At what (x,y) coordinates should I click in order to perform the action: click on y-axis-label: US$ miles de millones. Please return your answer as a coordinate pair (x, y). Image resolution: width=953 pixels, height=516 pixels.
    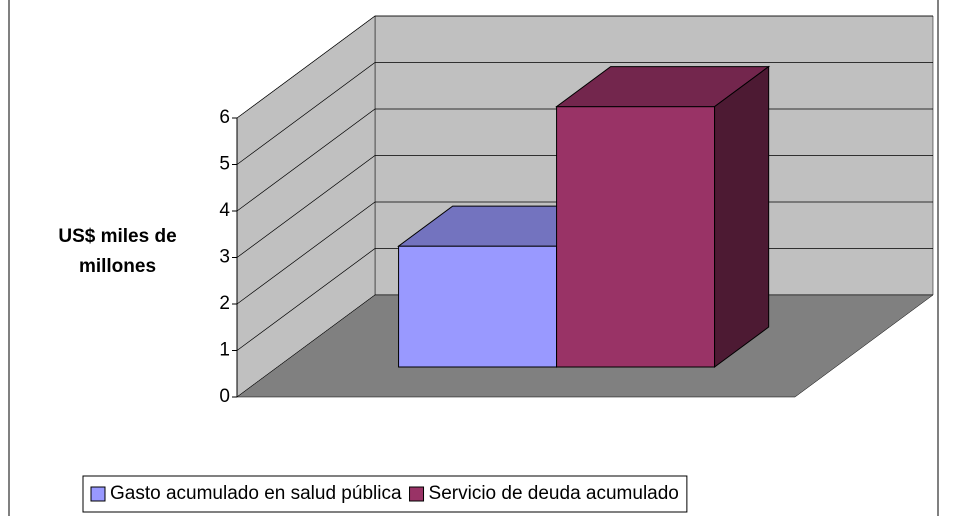
    Looking at the image, I should click on (117, 251).